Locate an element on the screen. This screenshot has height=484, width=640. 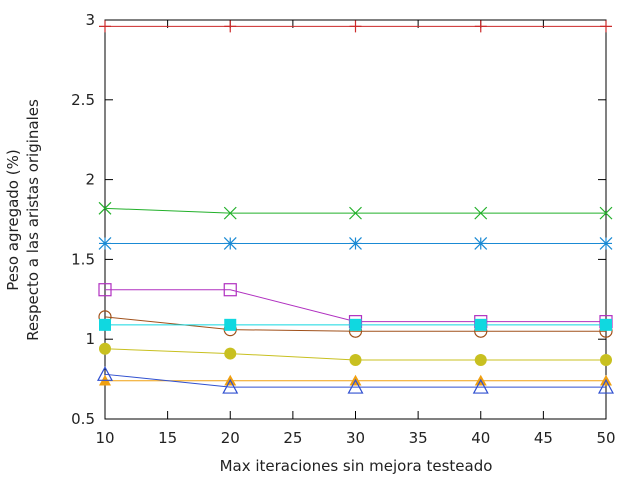
x-tick-label: 50 is located at coordinates (605, 438).